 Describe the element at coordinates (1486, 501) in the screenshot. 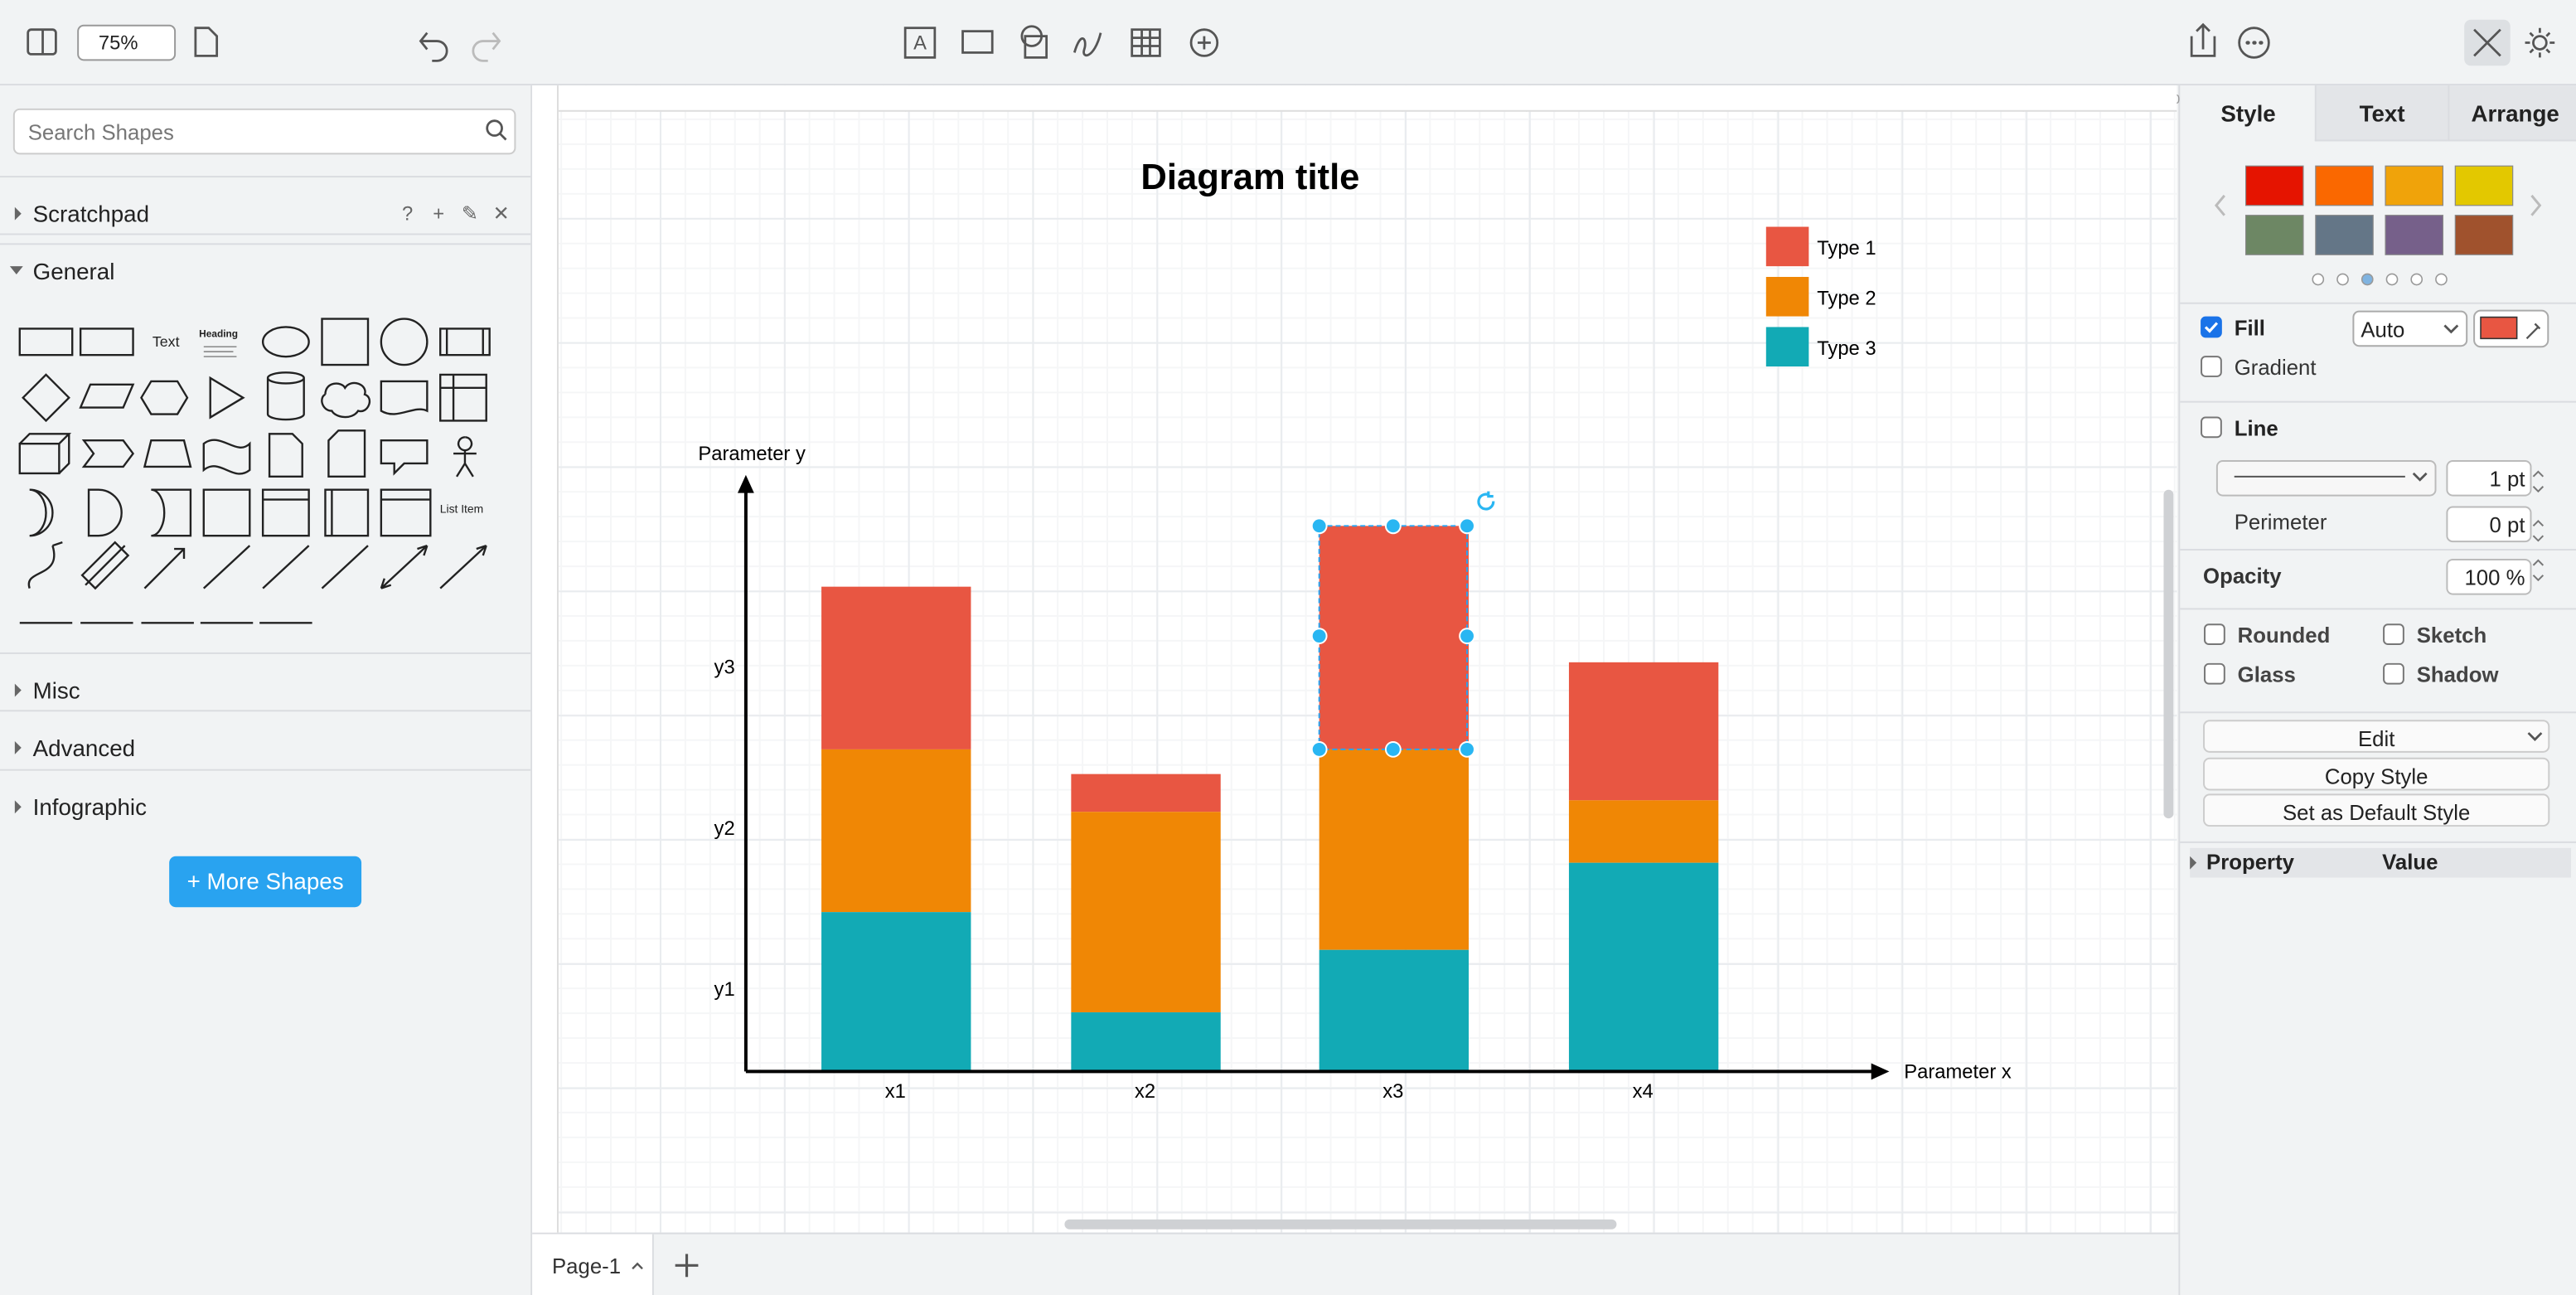

I see `rotate-handle` at that location.